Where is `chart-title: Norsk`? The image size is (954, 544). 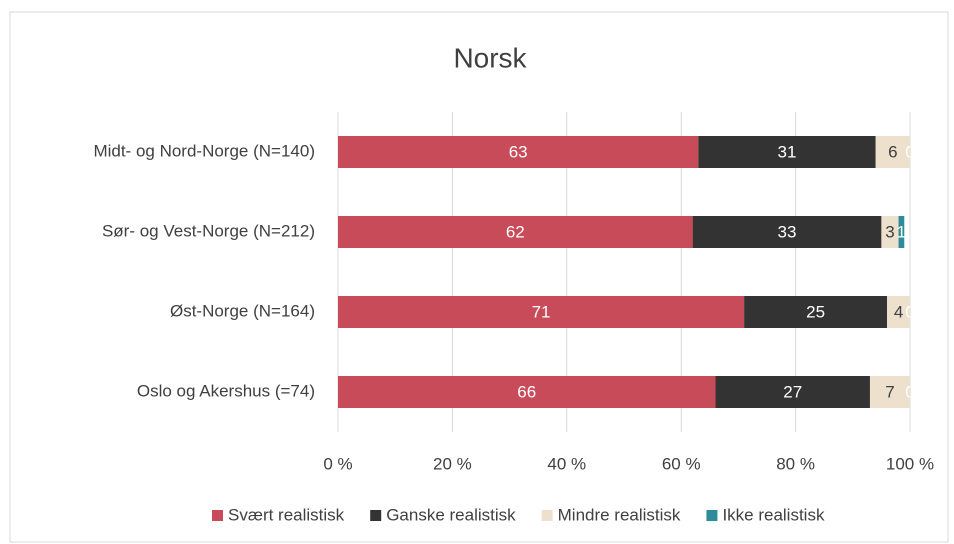 chart-title: Norsk is located at coordinates (490, 57).